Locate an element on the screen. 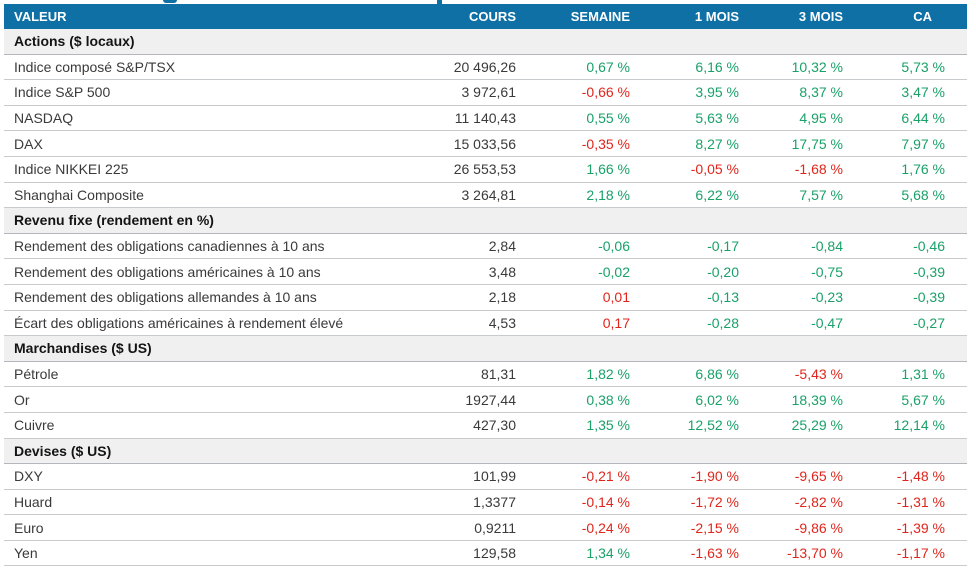 The width and height of the screenshot is (976, 573). section-title: Marchandises ($ US) is located at coordinates (485, 348).